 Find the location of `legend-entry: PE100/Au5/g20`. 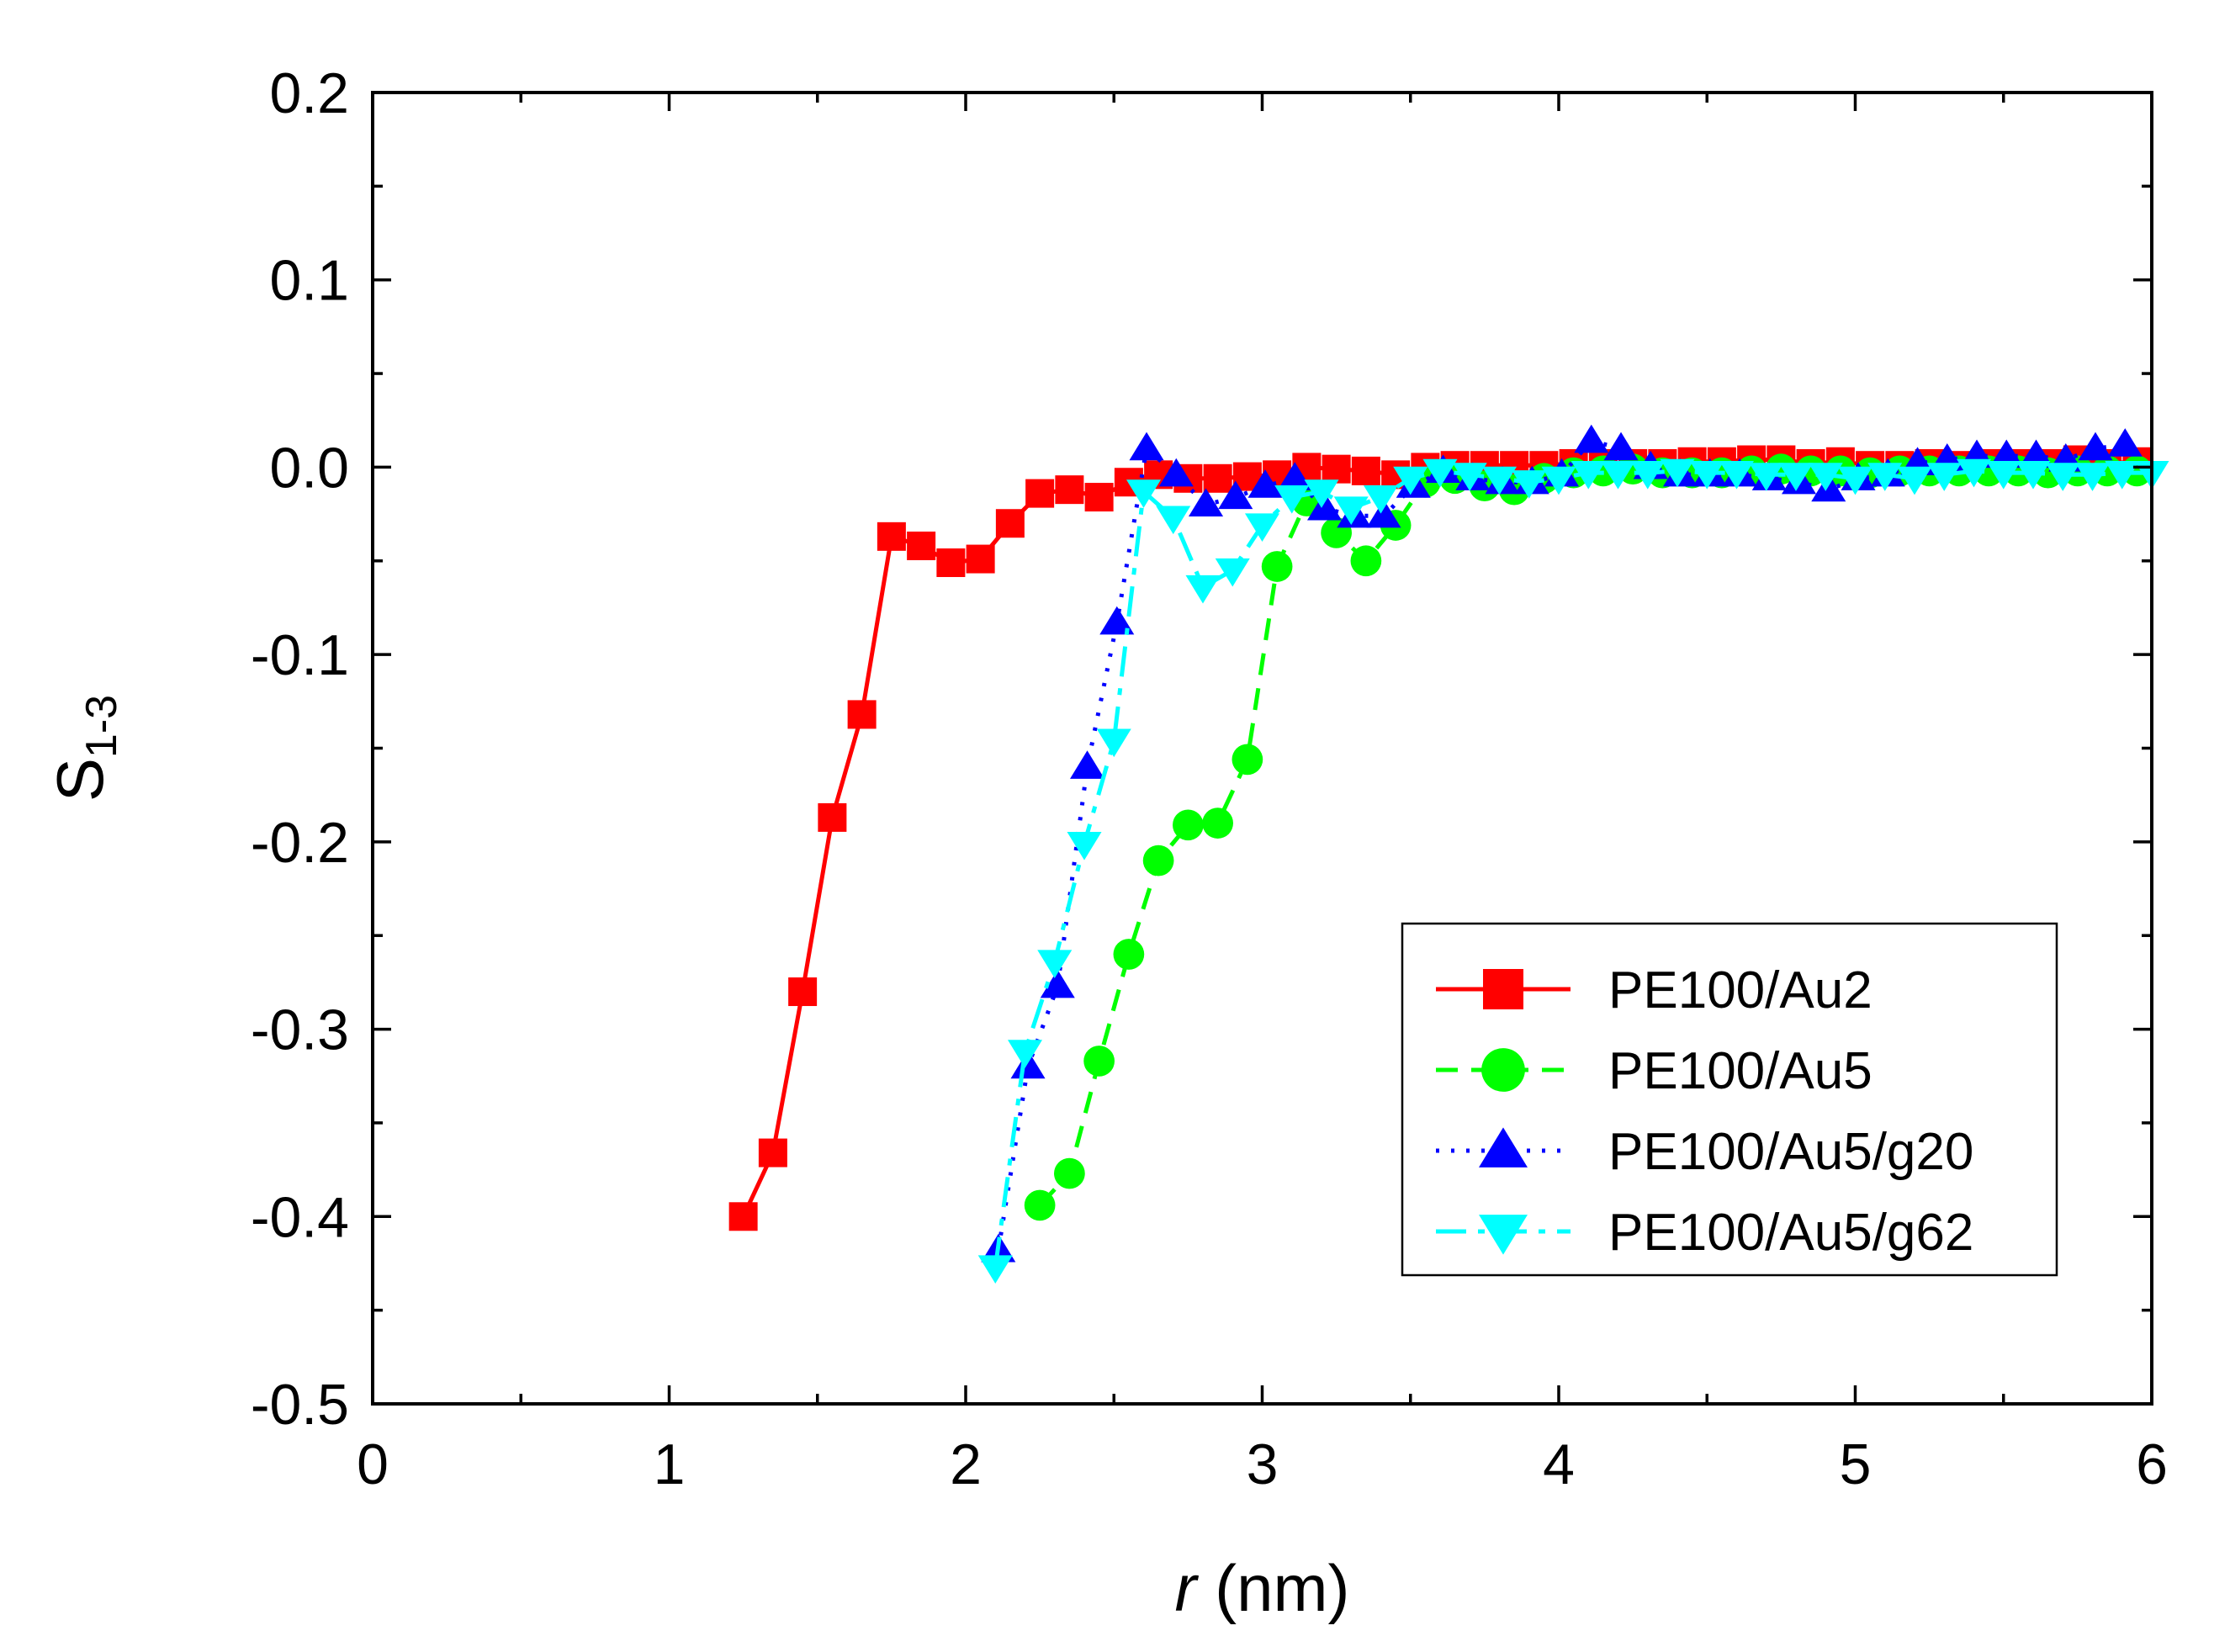

legend-entry: PE100/Au5/g20 is located at coordinates (1704, 1152).